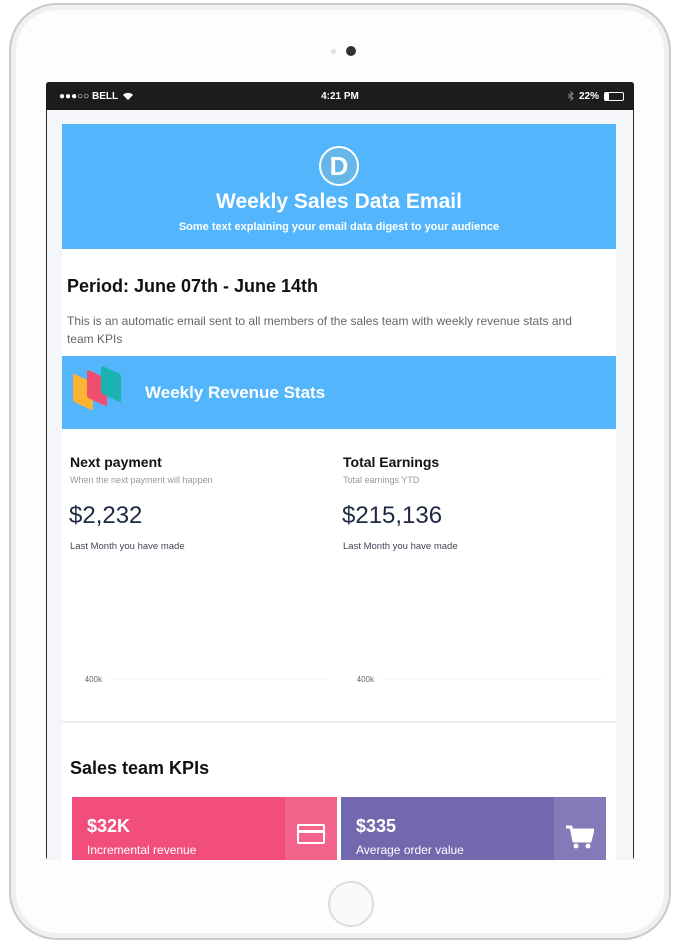  I want to click on status-center: 4:21 PM, so click(340, 96).